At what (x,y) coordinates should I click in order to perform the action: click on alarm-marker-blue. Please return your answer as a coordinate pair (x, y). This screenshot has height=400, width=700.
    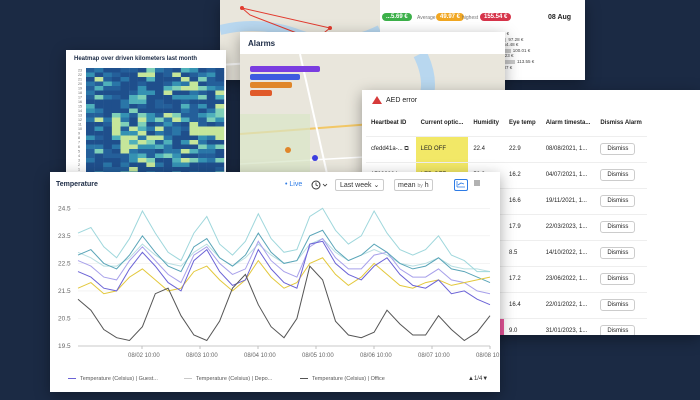
    Looking at the image, I should click on (315, 158).